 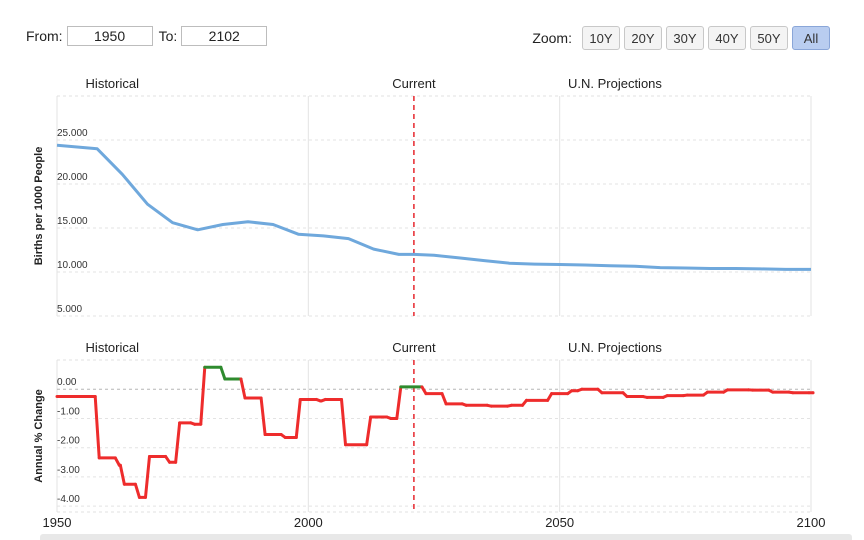 What do you see at coordinates (67, 382) in the screenshot?
I see `y-tick-label: 0.00` at bounding box center [67, 382].